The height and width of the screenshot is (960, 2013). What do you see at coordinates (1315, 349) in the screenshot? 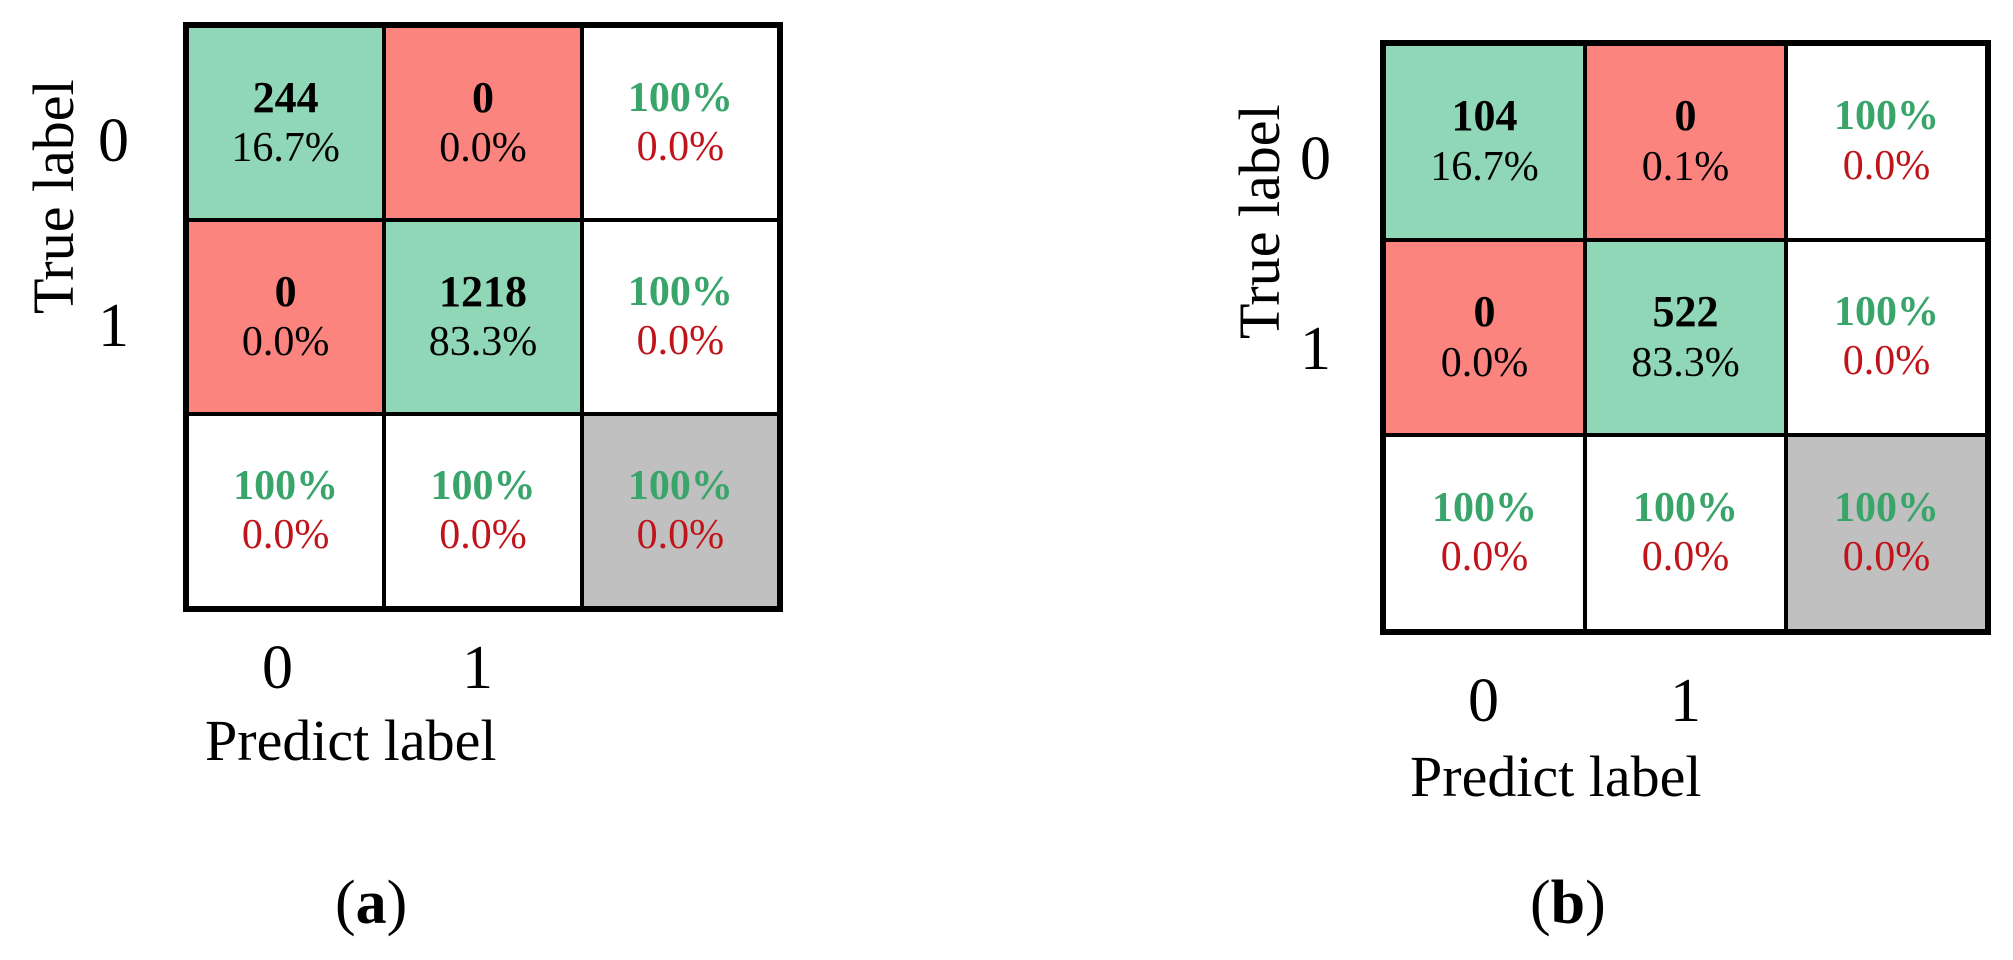
I see `y-tick-1-b: 1` at bounding box center [1315, 349].